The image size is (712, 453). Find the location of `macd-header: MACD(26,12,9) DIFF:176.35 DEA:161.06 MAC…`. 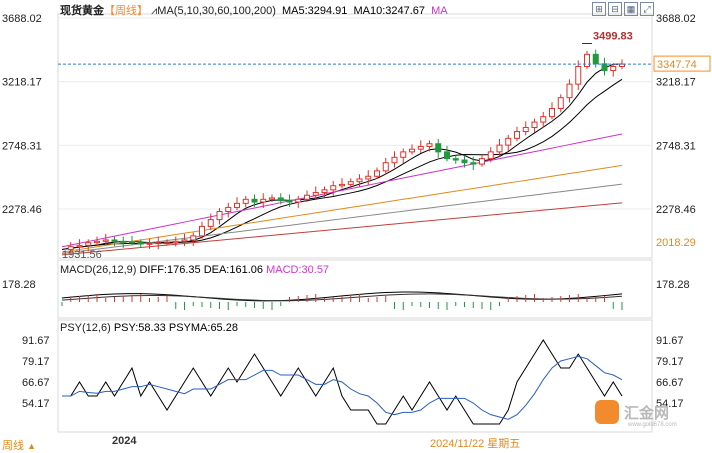

macd-header: MACD(26,12,9) DIFF:176.35 DEA:161.06 MAC… is located at coordinates (194, 270).